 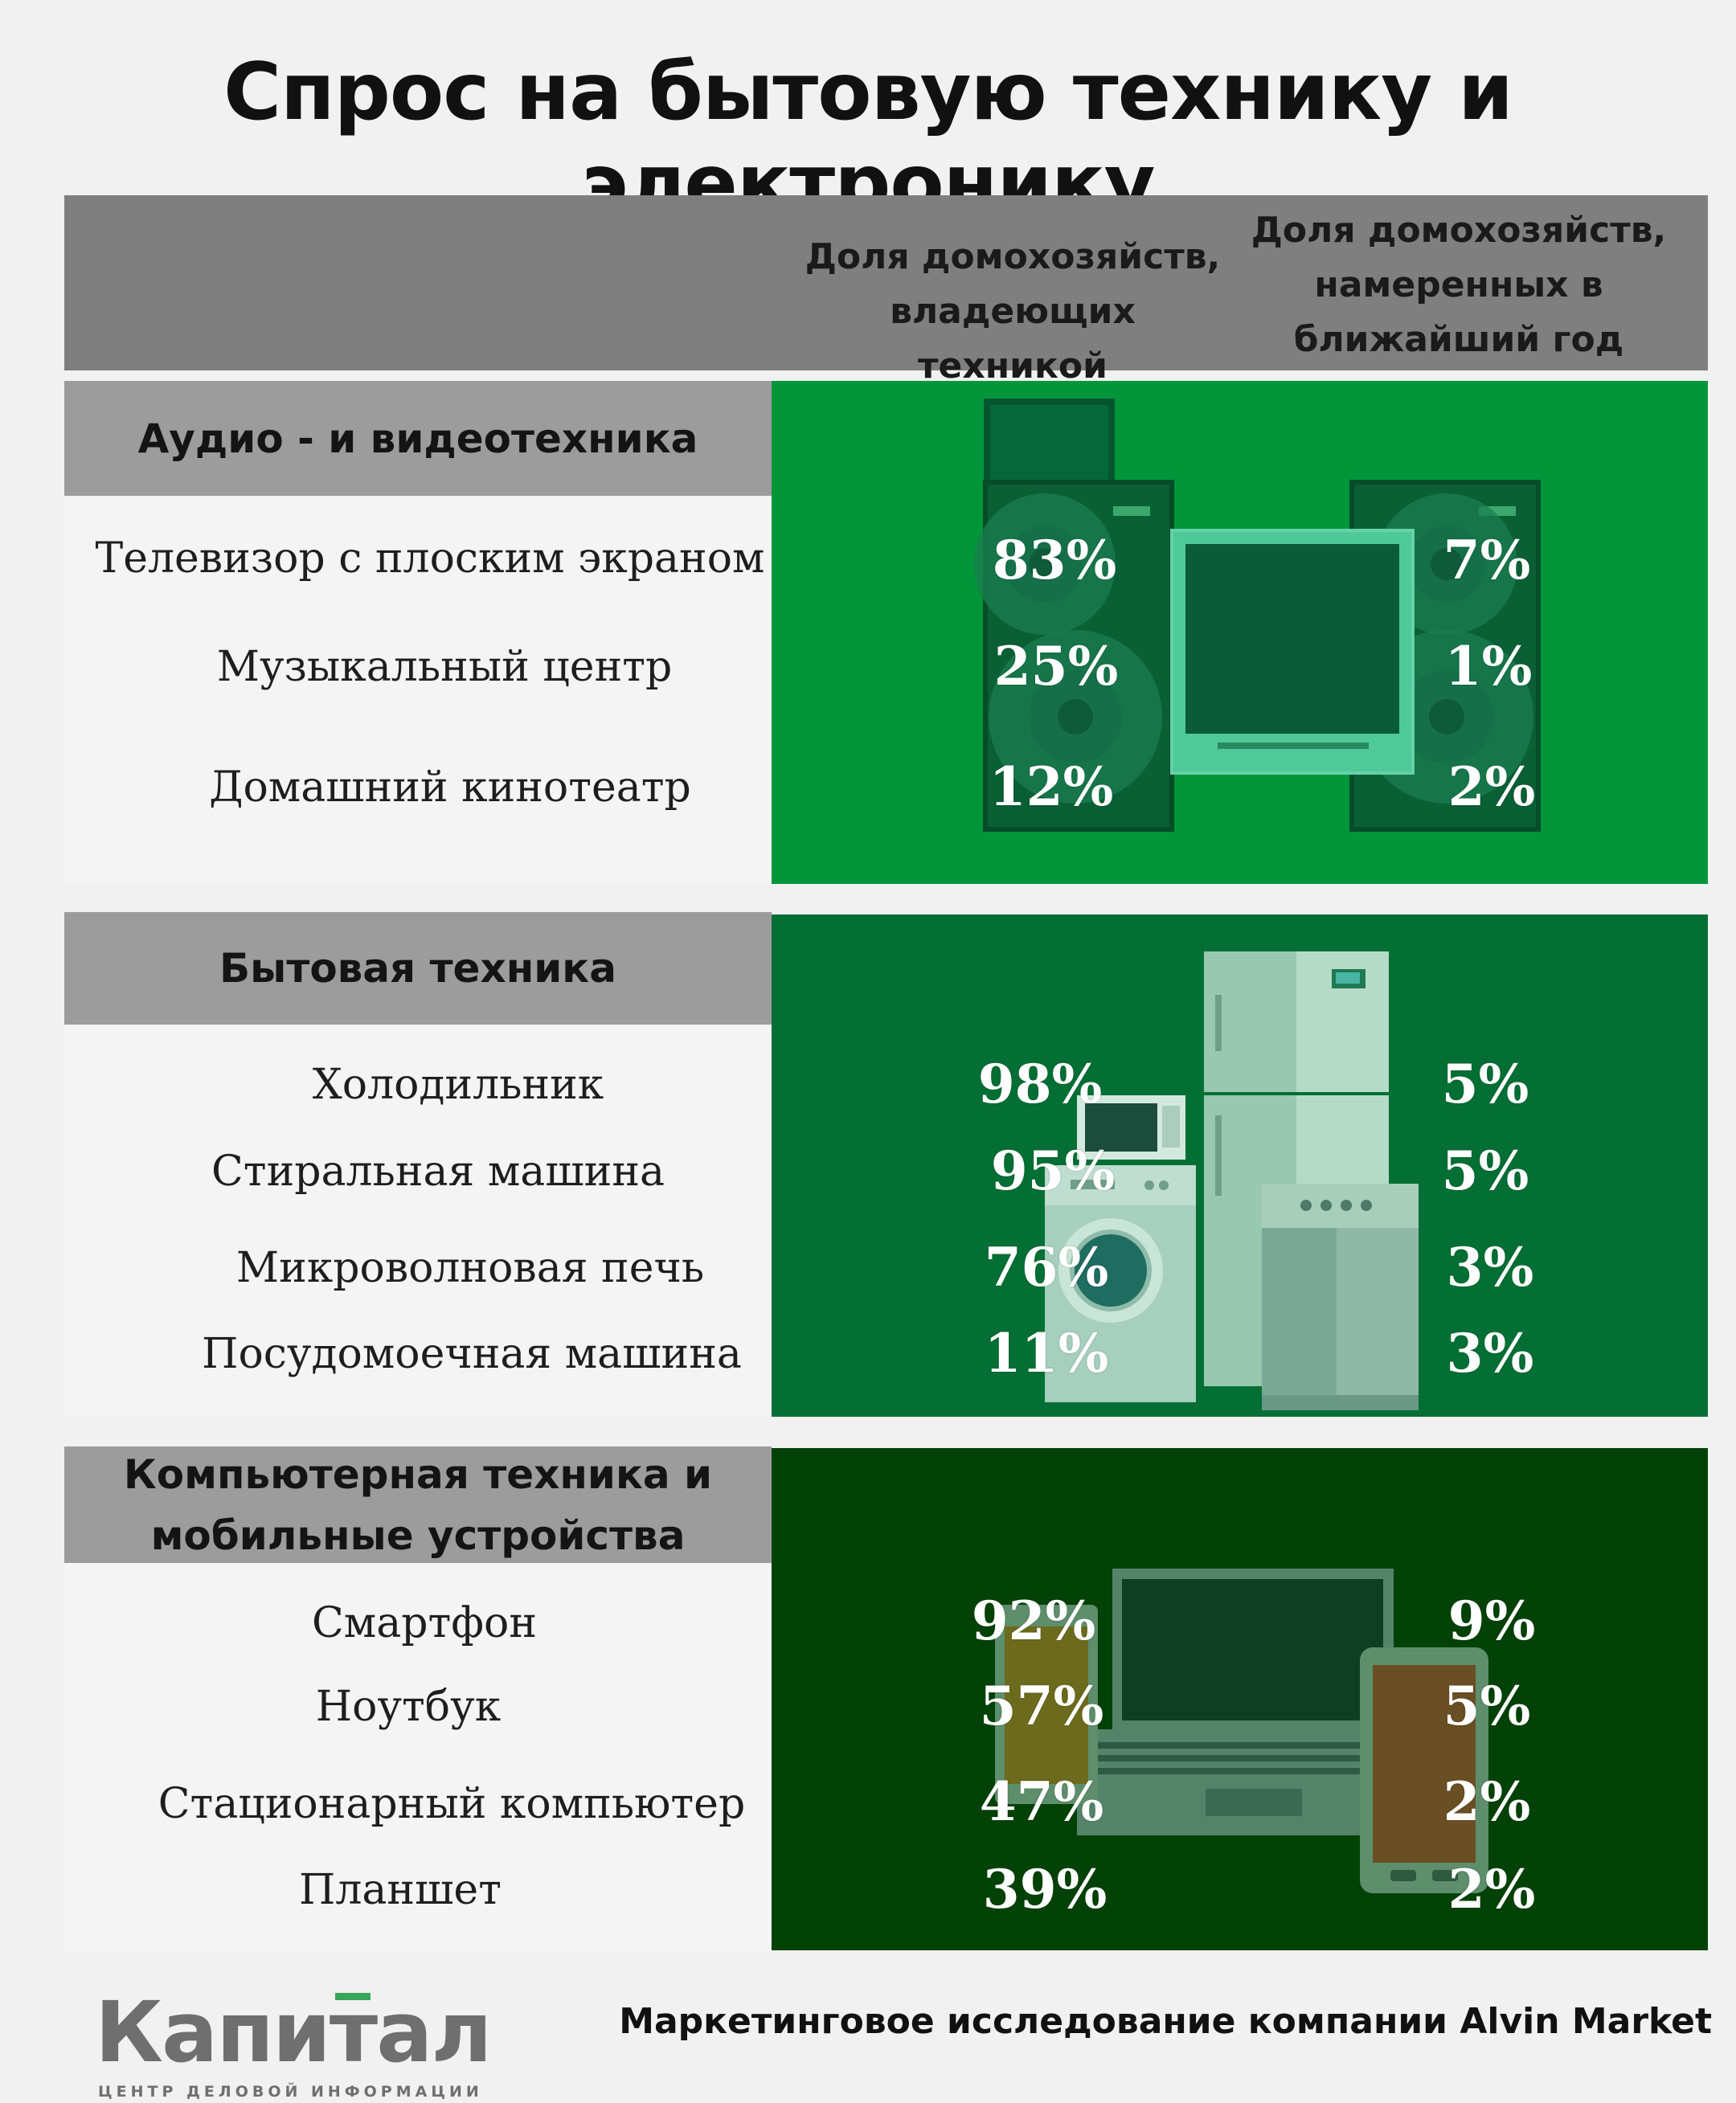 What do you see at coordinates (470, 1268) in the screenshot?
I see `item-label: Микроволновая печь` at bounding box center [470, 1268].